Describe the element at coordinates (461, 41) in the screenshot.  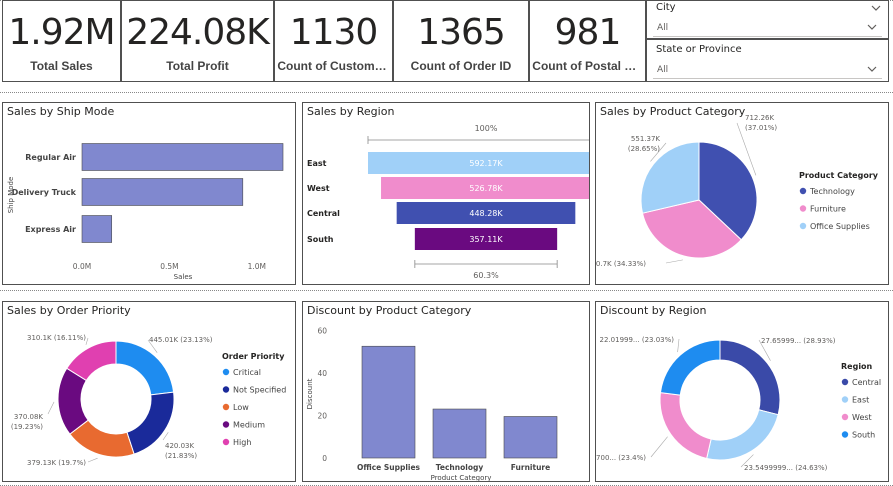
I see `kpi-card-order-count: 1365 Count of Order ID` at that location.